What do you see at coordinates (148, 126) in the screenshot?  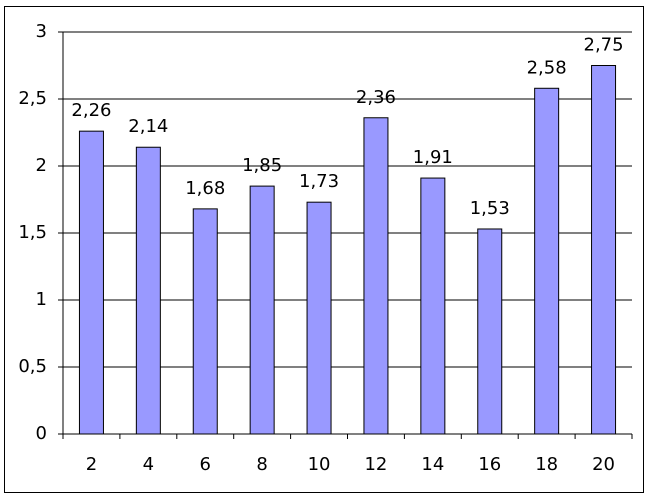 I see `value-label: 2,14` at bounding box center [148, 126].